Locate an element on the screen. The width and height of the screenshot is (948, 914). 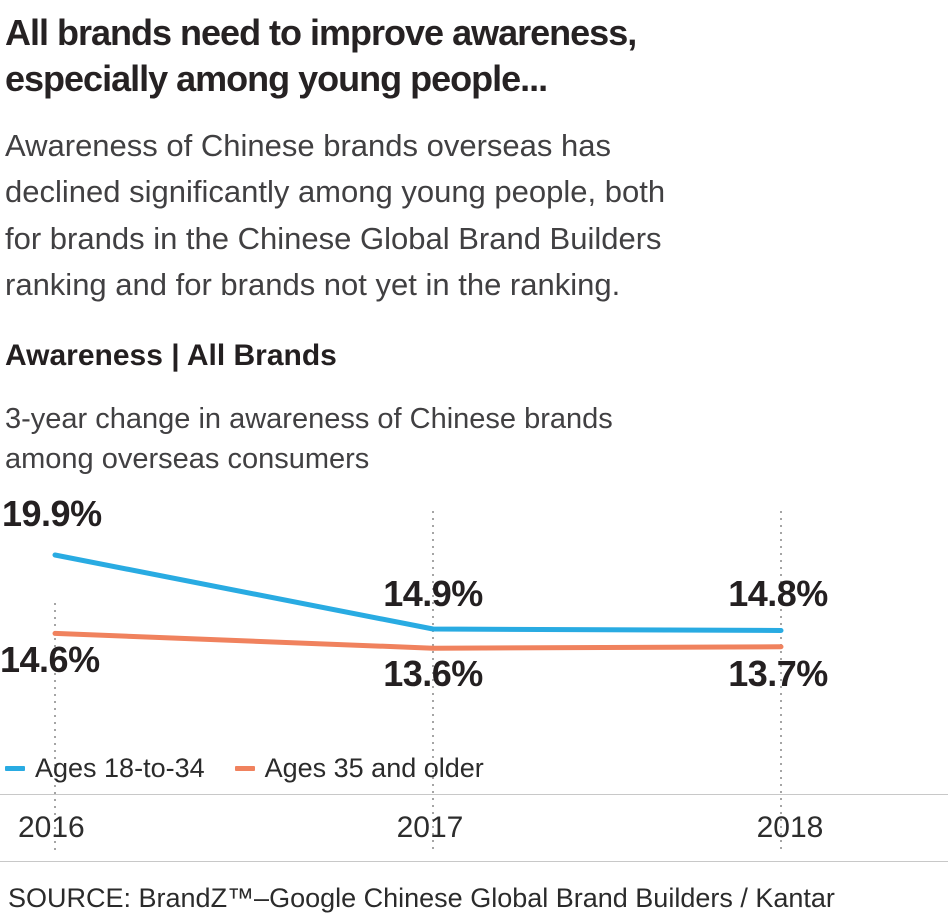
legend-swatch-orange-icon is located at coordinates (244, 768).